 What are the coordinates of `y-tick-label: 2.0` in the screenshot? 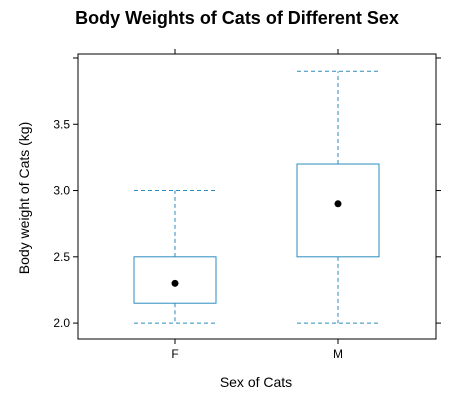 It's located at (61, 323).